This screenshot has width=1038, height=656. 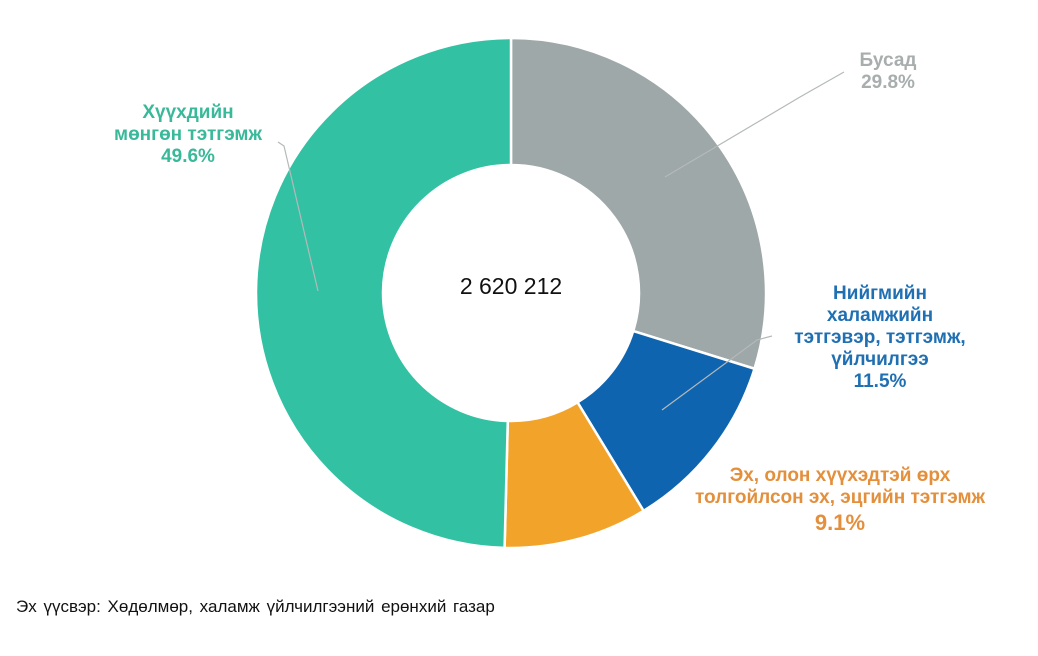 What do you see at coordinates (880, 315) in the screenshot?
I see `label-line: халамжийн` at bounding box center [880, 315].